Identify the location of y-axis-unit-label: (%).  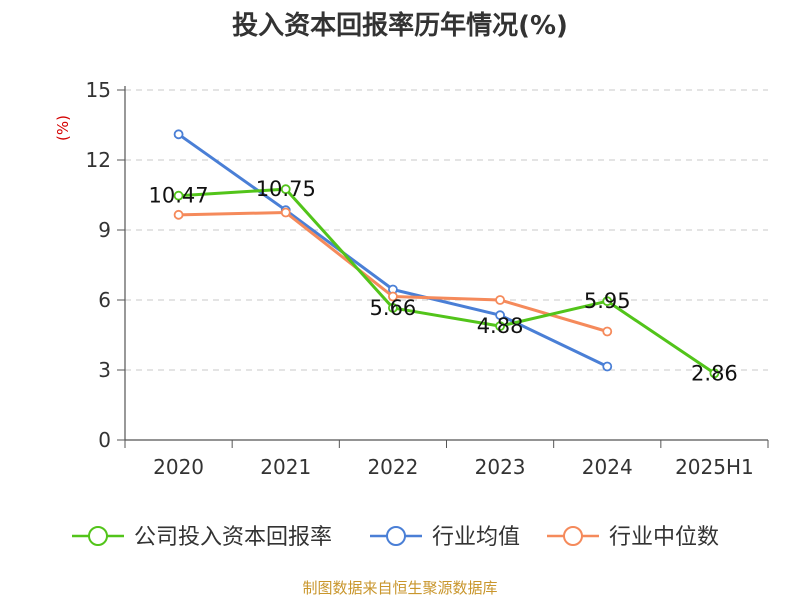
(63, 128).